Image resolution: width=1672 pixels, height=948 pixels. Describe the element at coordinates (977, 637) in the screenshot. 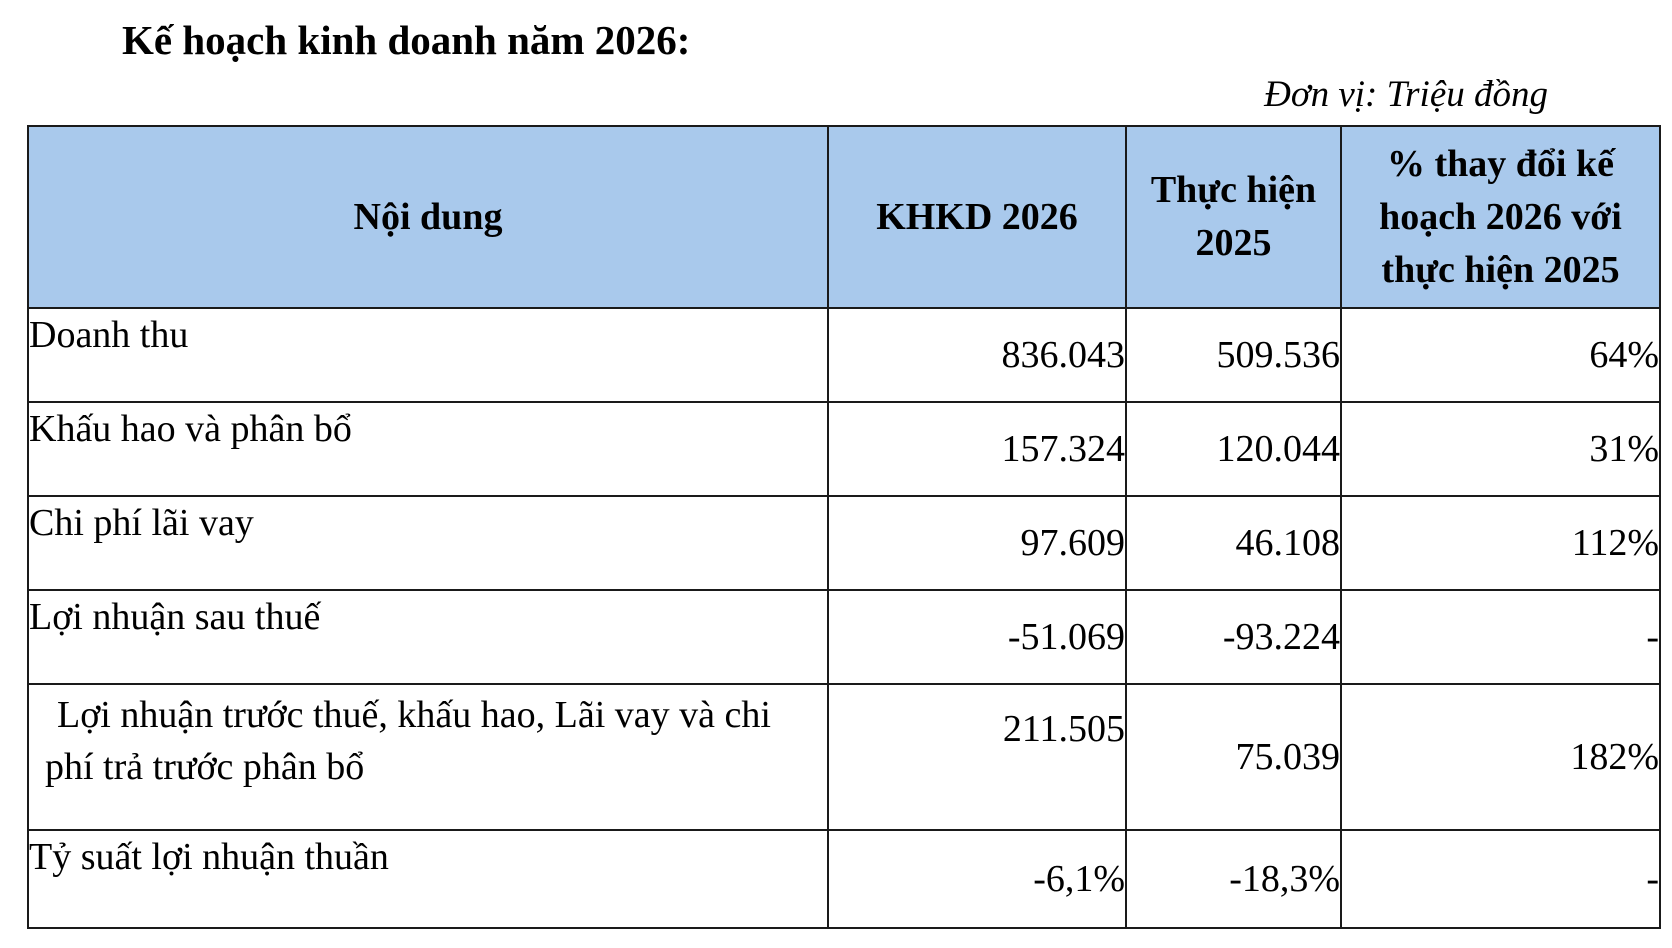

I see `plan-2026-value: -51.069` at that location.